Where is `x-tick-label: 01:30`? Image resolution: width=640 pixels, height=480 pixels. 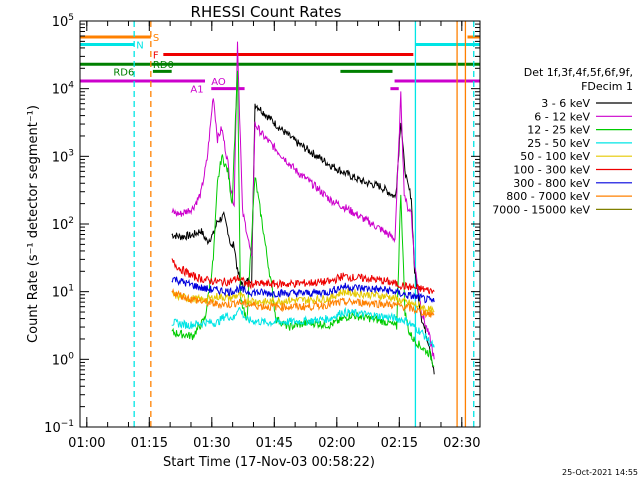
x-tick-label: 01:30 is located at coordinates (211, 443).